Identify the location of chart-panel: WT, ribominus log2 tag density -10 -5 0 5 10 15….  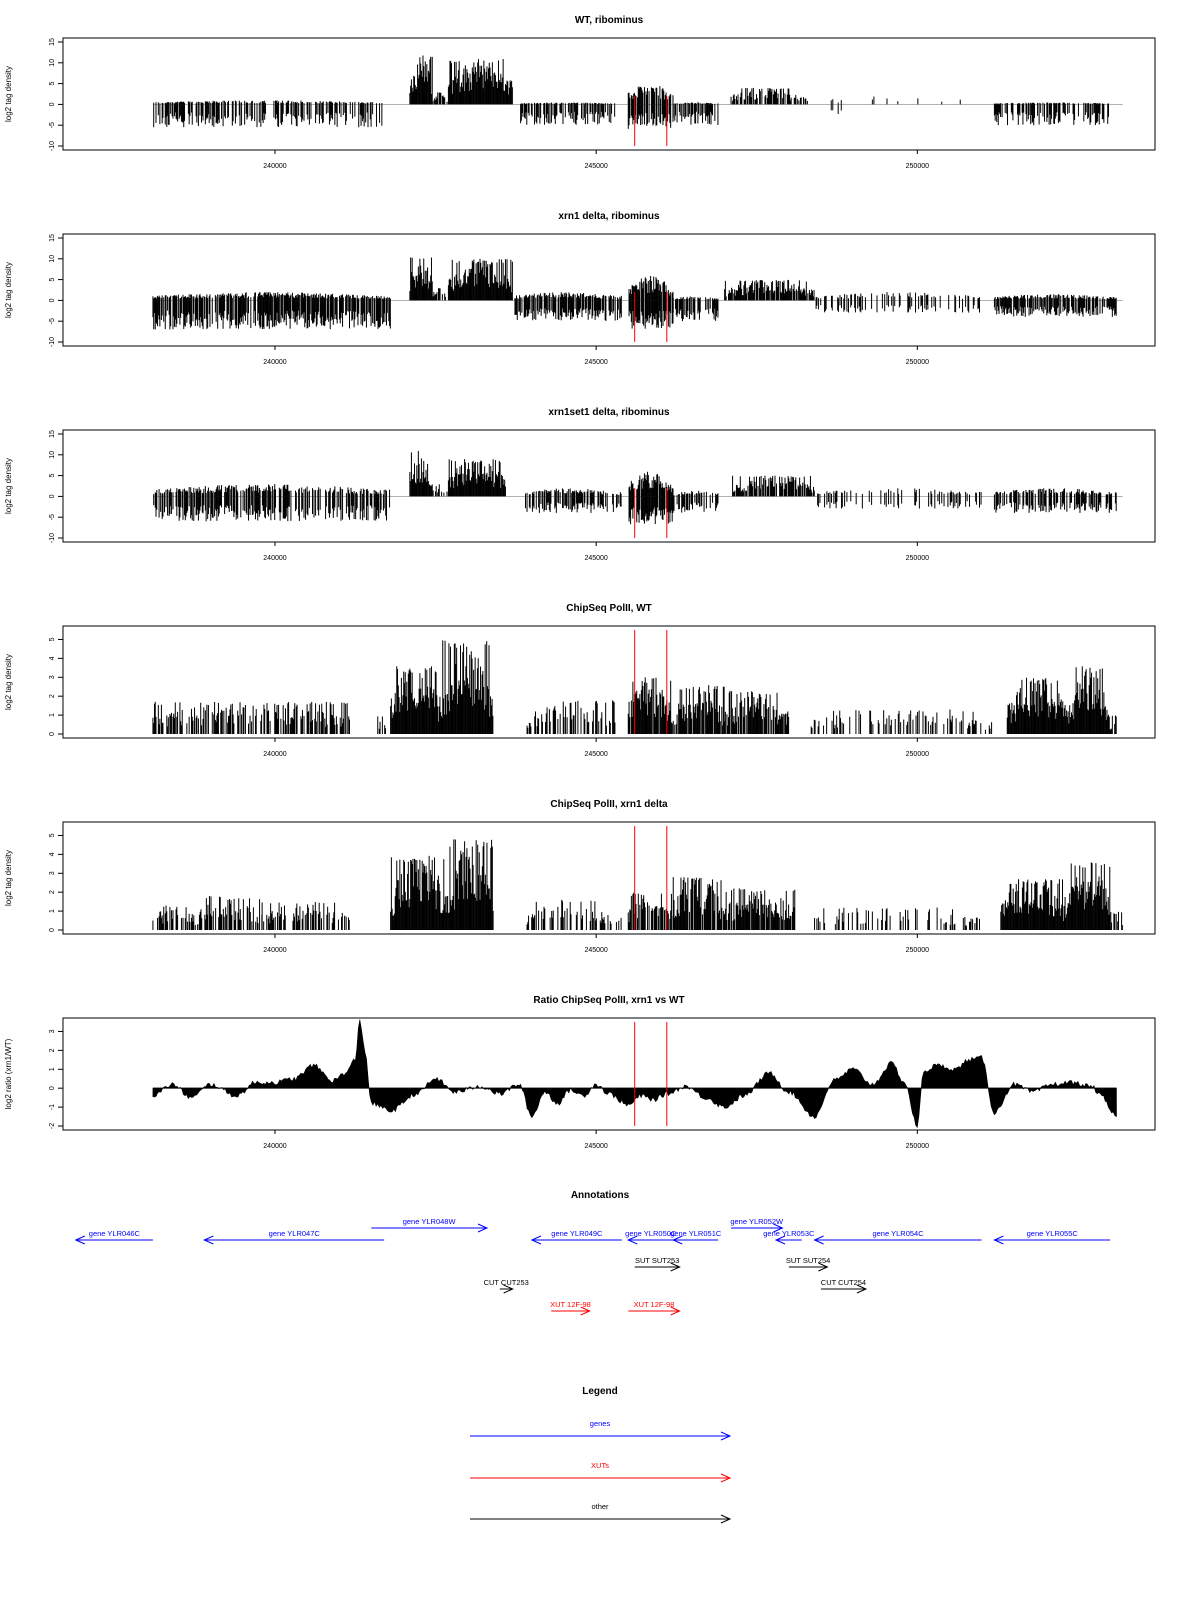
(580, 92).